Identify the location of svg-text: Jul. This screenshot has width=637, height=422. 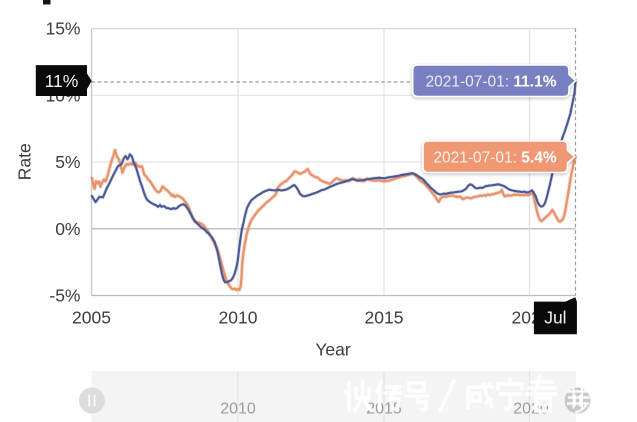
(555, 318).